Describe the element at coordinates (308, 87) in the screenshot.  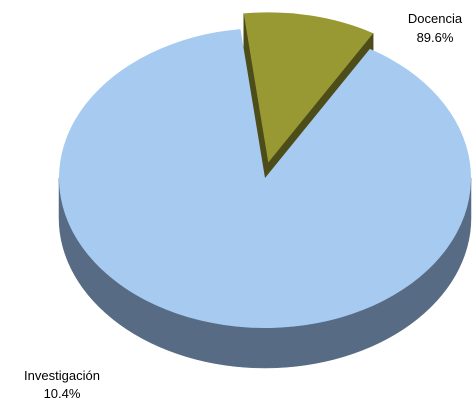
I see `slice-top-investigacion` at that location.